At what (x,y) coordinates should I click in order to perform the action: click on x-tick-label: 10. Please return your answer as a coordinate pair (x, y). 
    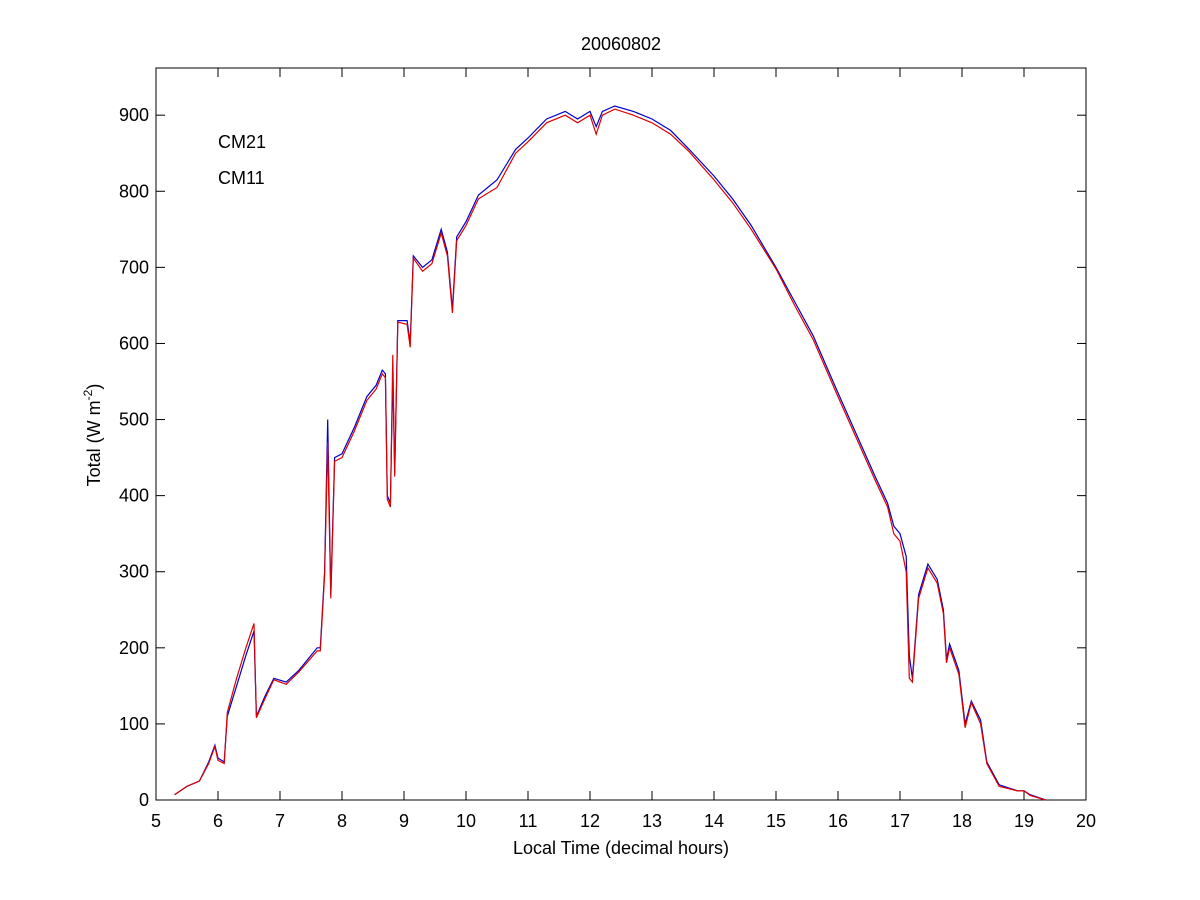
    Looking at the image, I should click on (466, 821).